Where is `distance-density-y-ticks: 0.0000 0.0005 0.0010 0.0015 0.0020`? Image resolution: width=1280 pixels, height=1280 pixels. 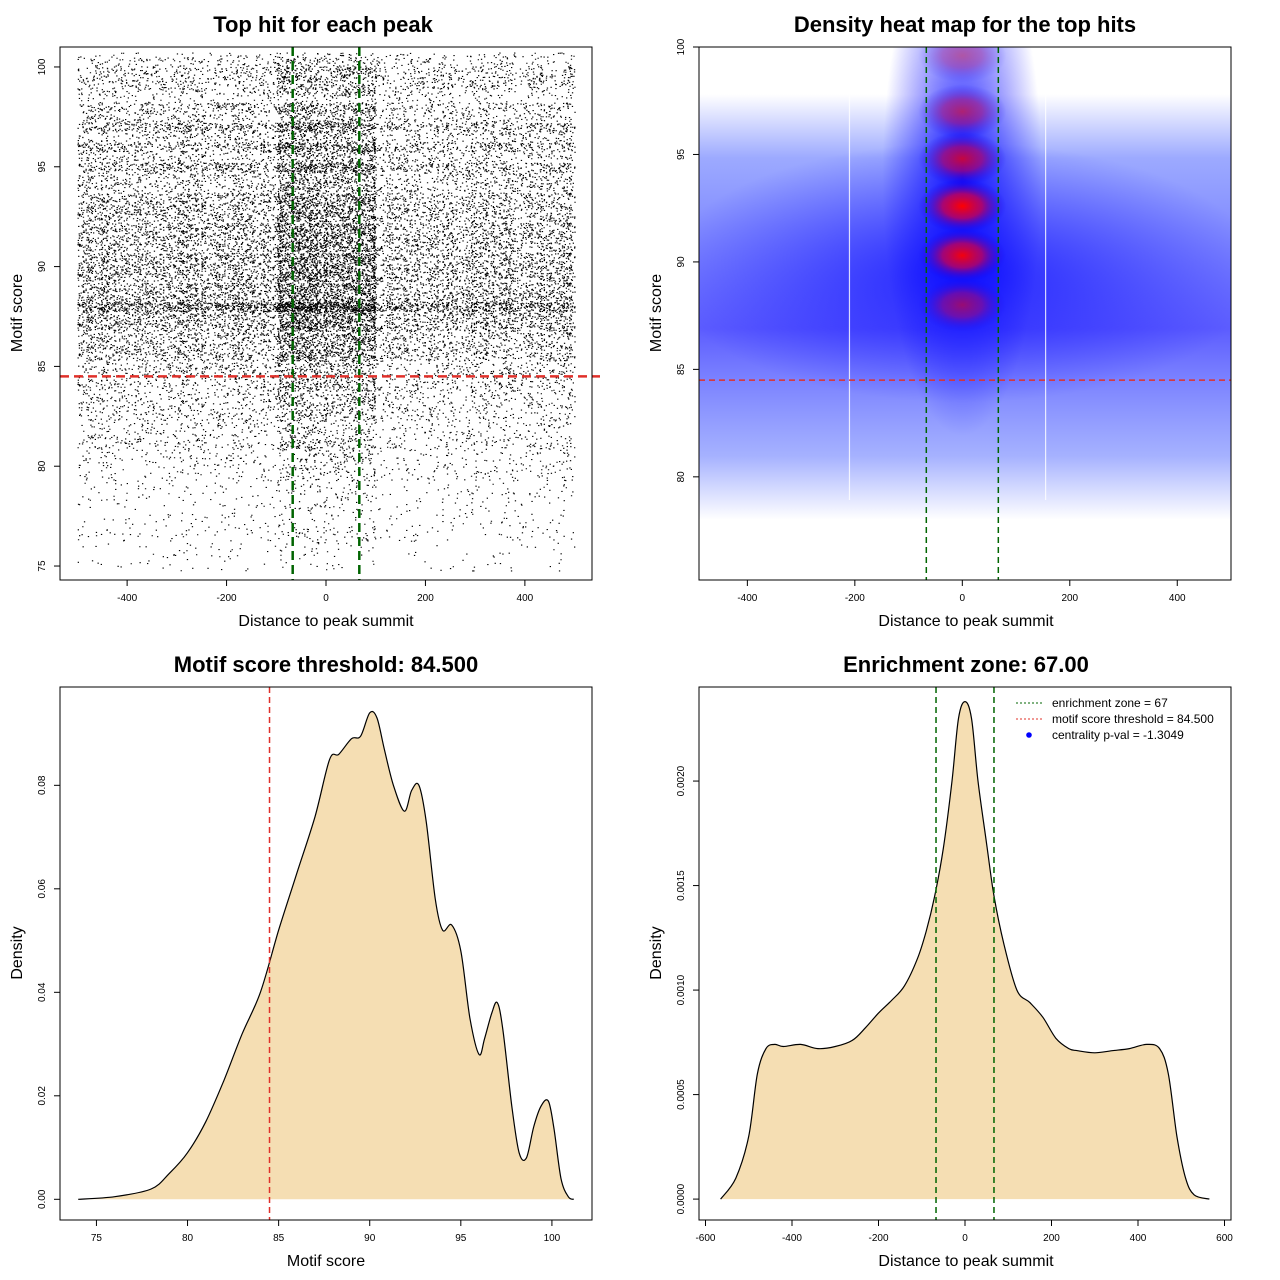
distance-density-y-ticks: 0.0000 0.0005 0.0010 0.0015 0.0020 is located at coordinates (687, 989).